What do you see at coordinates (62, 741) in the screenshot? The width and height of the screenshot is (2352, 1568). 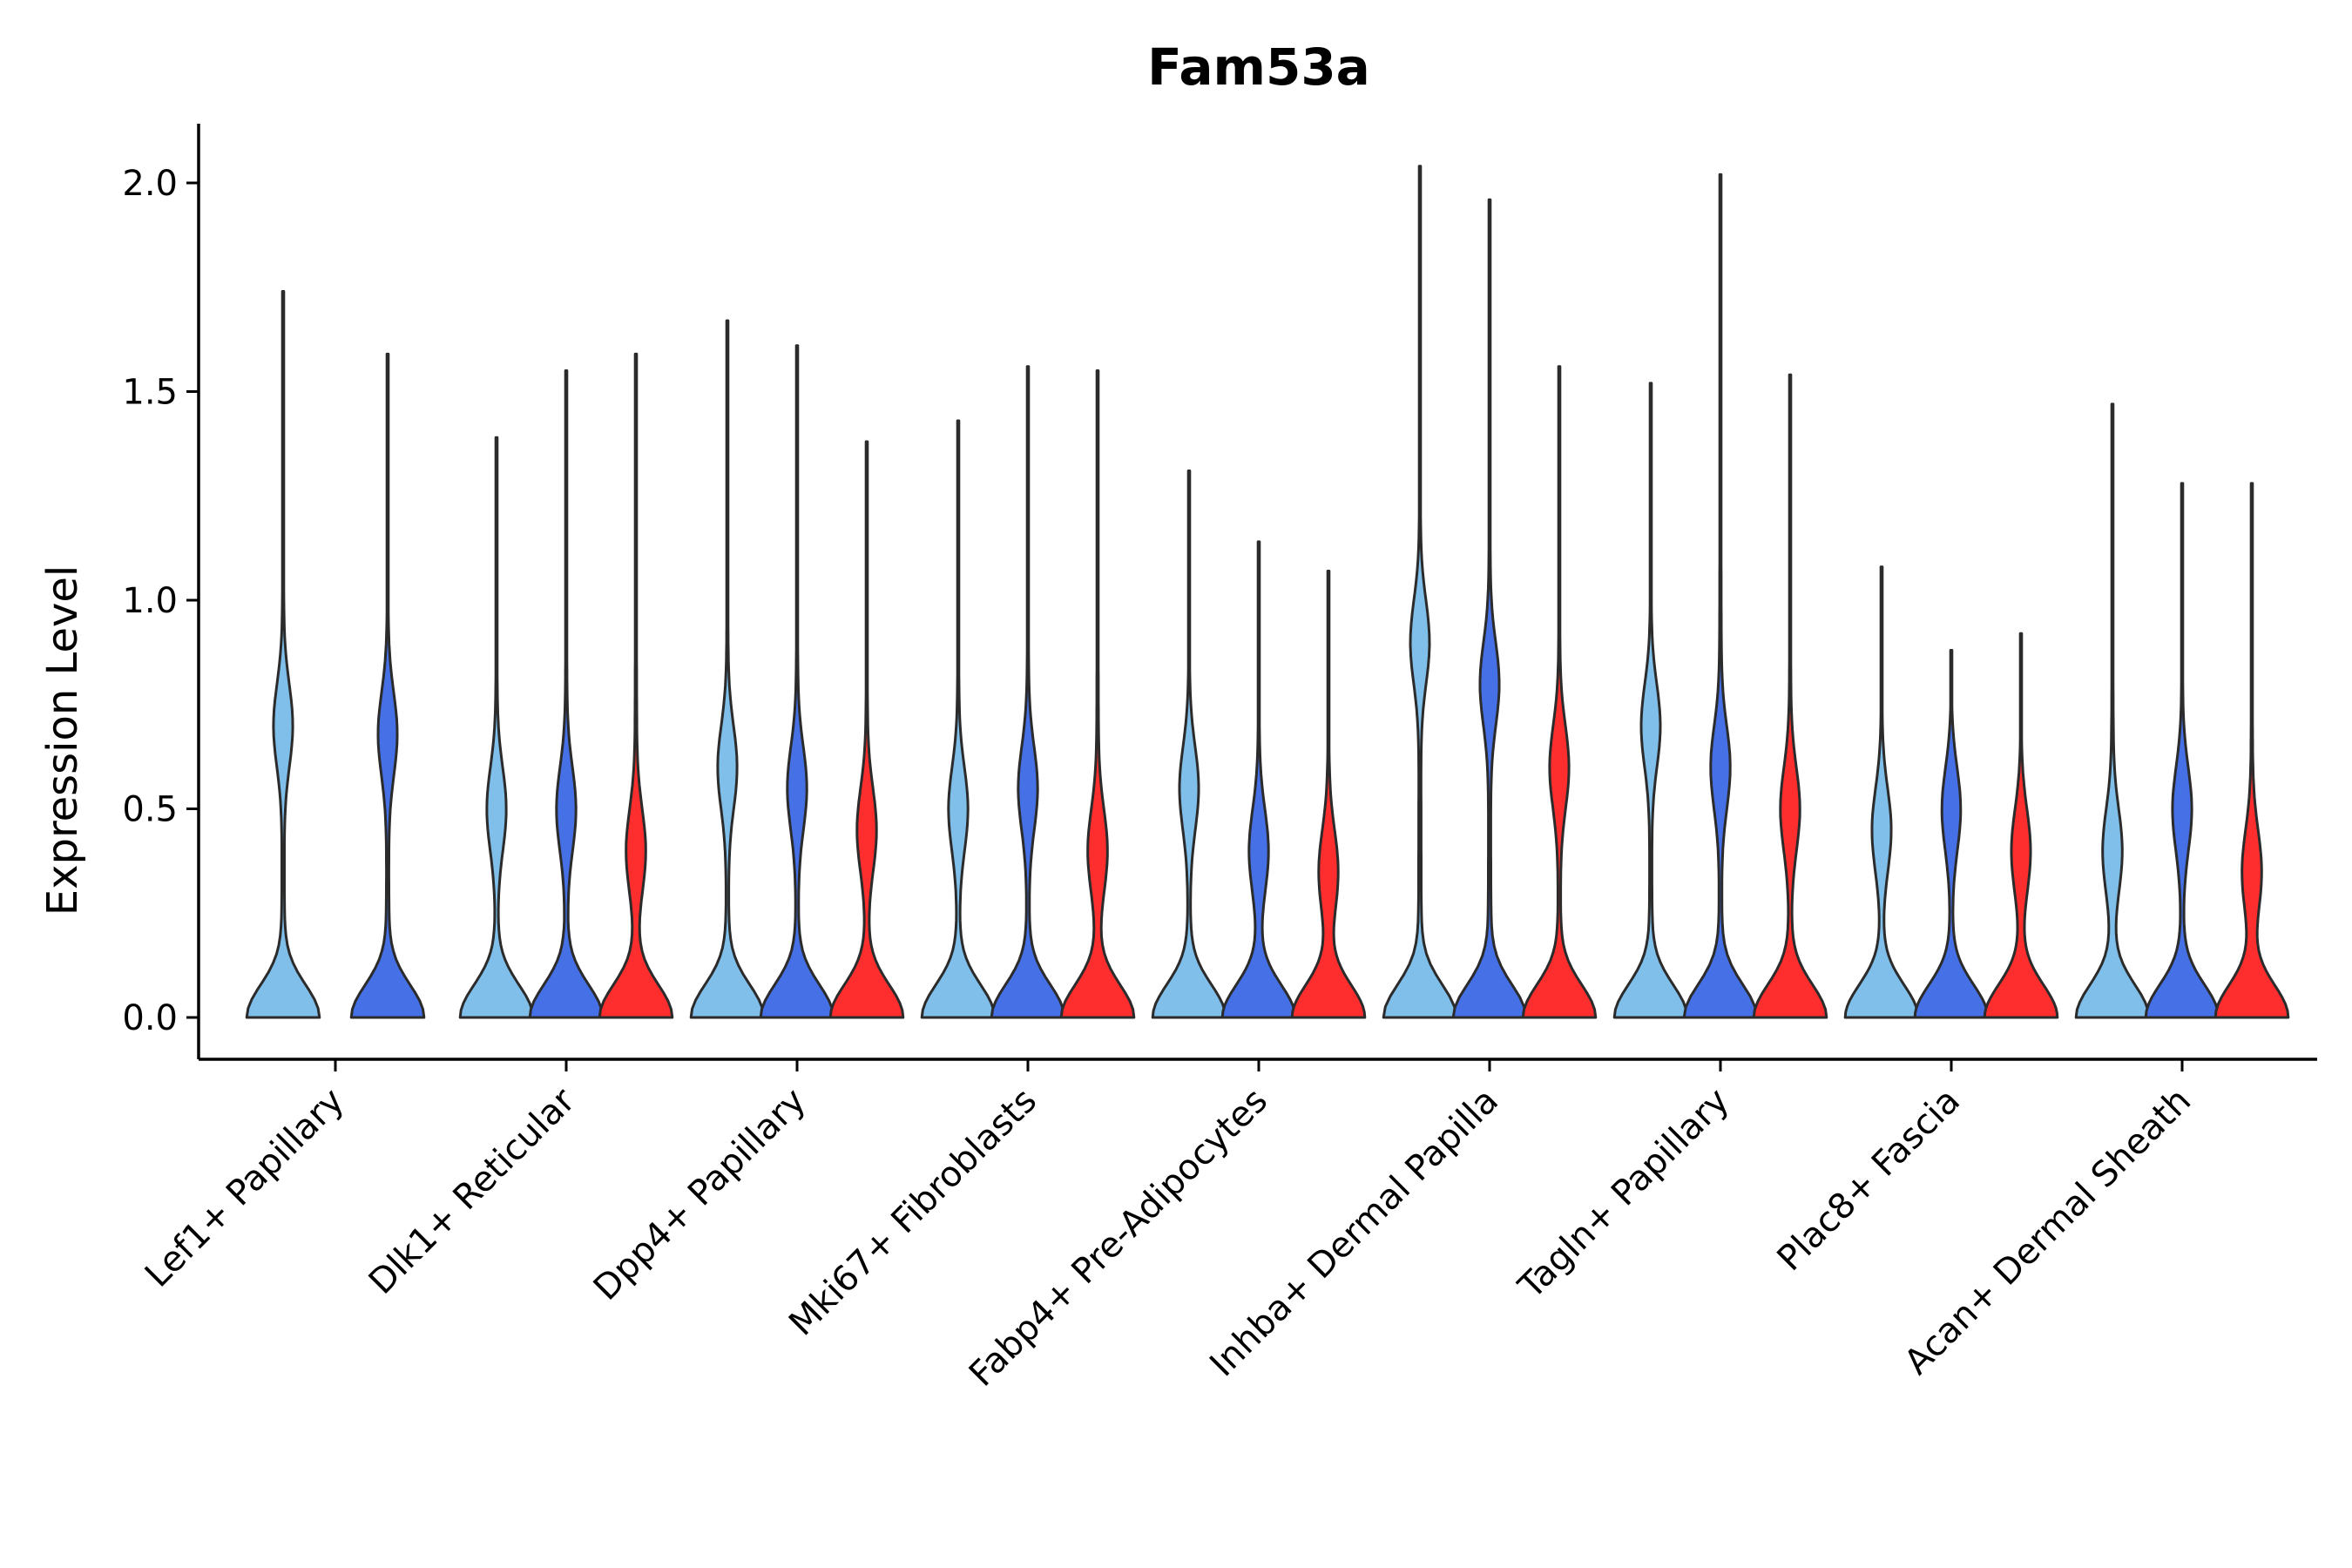 I see `y-axis-label: Expression Level` at bounding box center [62, 741].